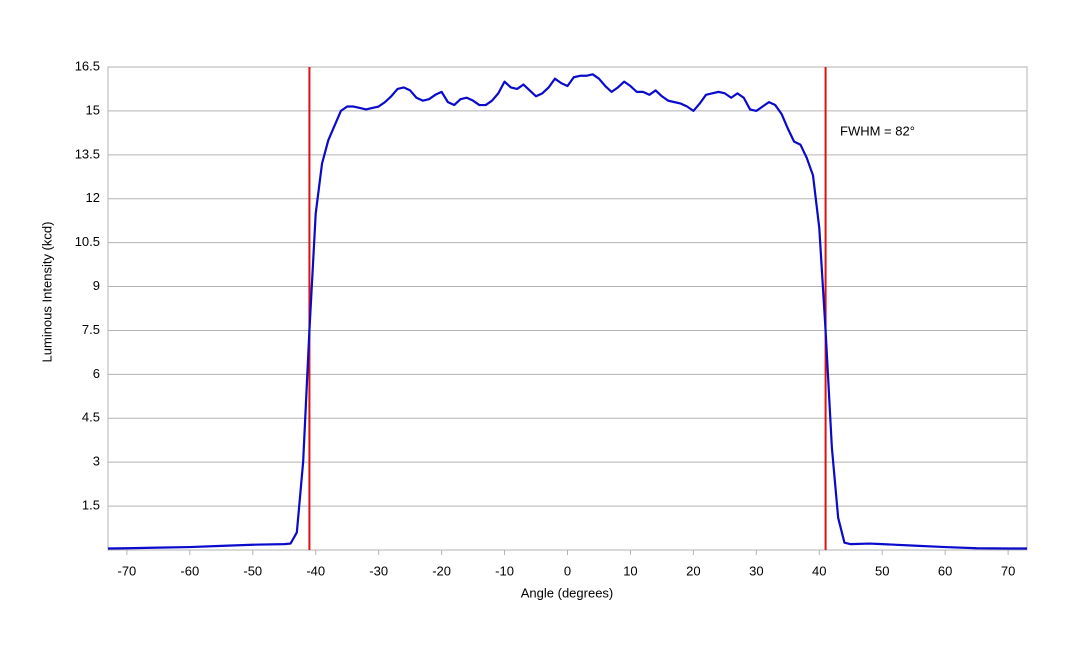 The image size is (1080, 648). Describe the element at coordinates (945, 570) in the screenshot. I see `x-tick-label: 60` at that location.